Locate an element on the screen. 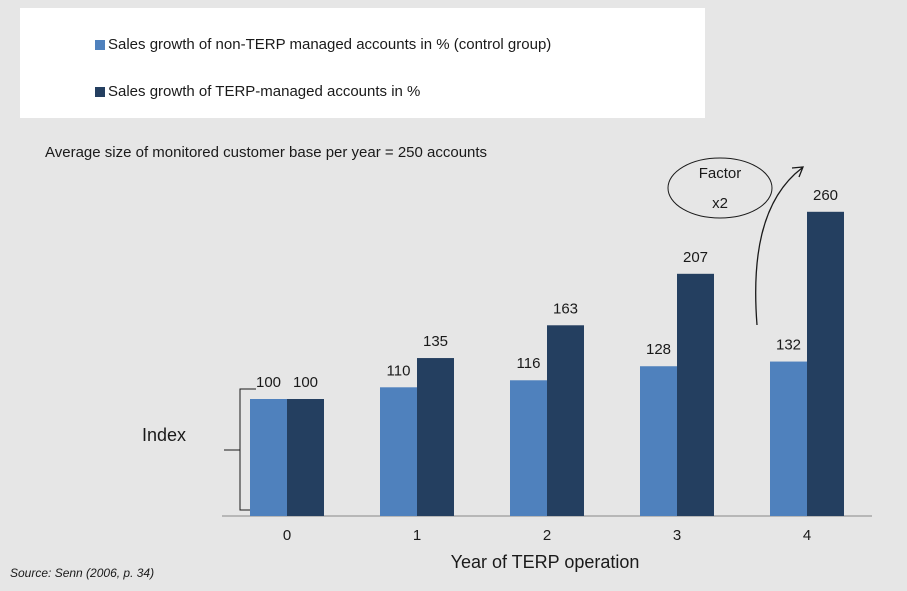  x-tick-label: 2 is located at coordinates (547, 535).